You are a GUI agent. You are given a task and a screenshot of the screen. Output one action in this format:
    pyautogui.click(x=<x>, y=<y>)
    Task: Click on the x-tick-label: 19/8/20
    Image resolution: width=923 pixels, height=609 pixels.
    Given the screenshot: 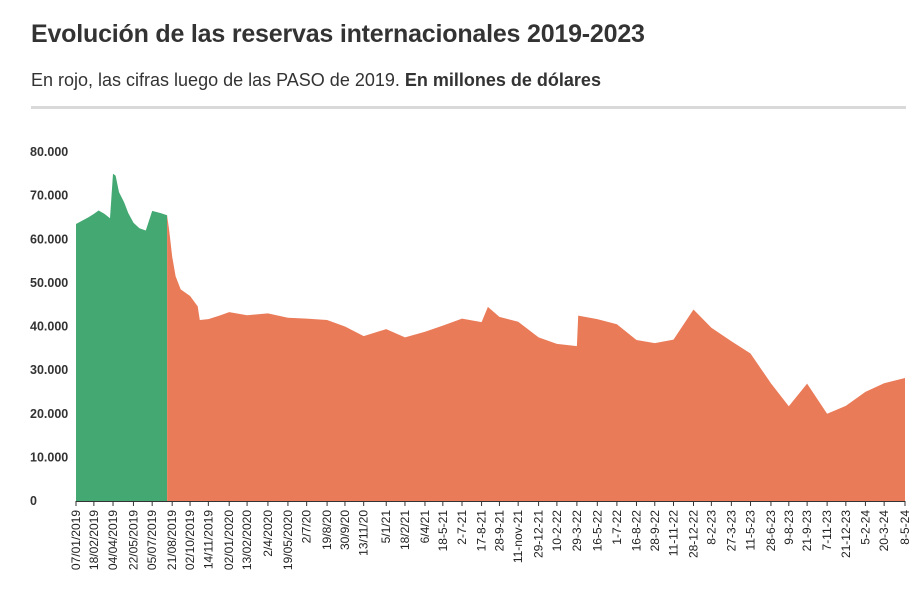 What is the action you would take?
    pyautogui.click(x=327, y=530)
    